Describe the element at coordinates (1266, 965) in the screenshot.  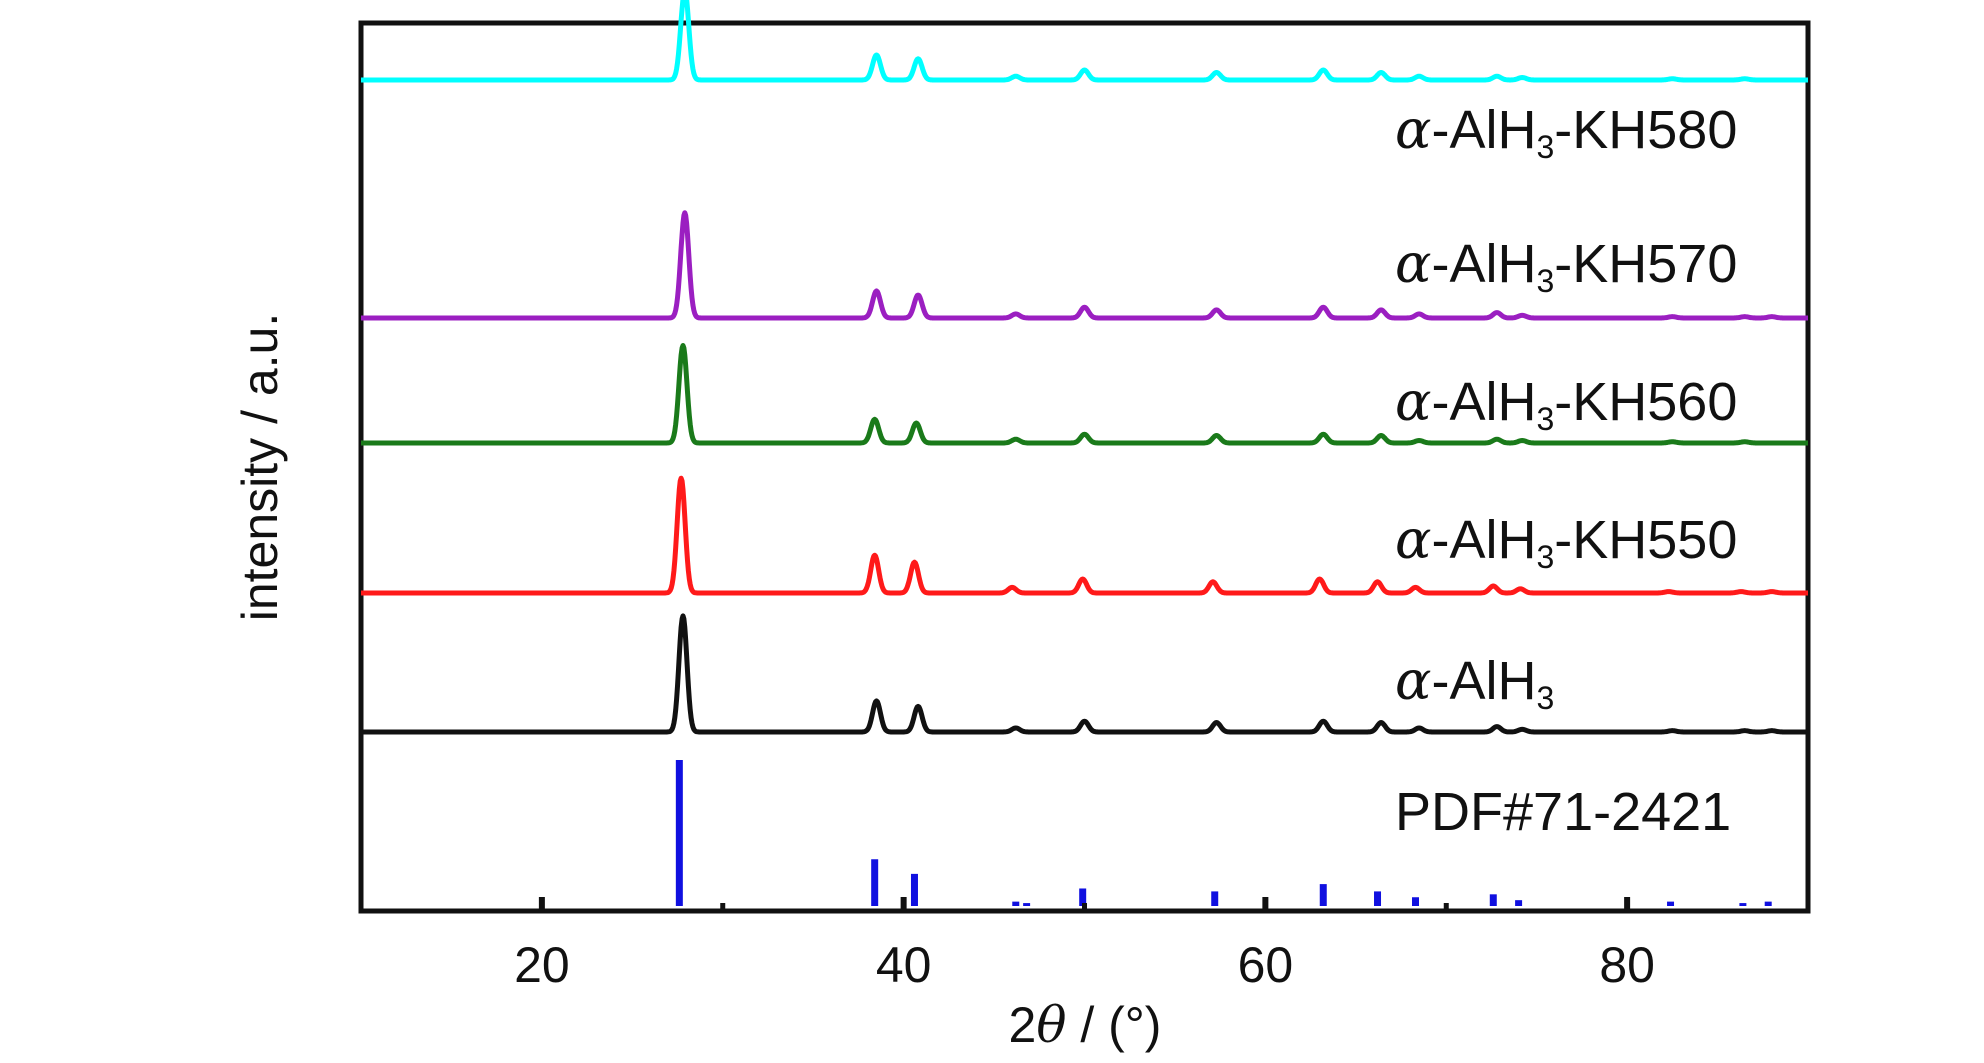
I see `x-tick-label: 60` at that location.